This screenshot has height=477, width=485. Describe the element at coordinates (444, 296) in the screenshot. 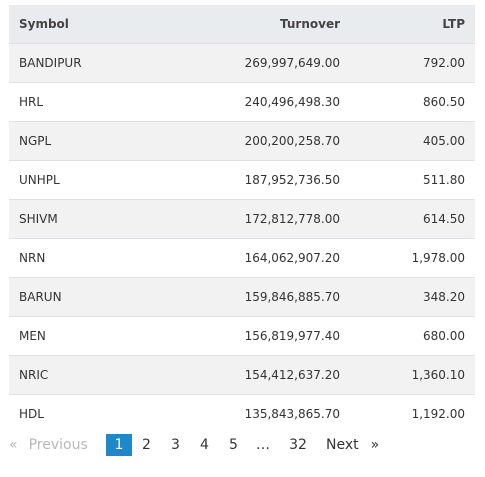

I see `cell-ltp: 348.20` at that location.